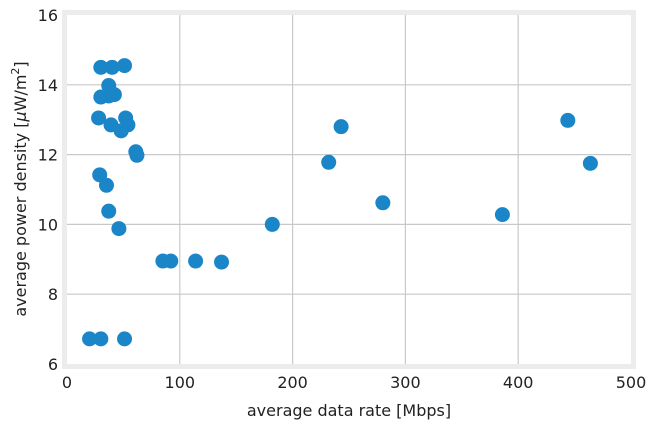  What do you see at coordinates (20, 93) in the screenshot?
I see `y-axis-title-unit: W/m` at bounding box center [20, 93].